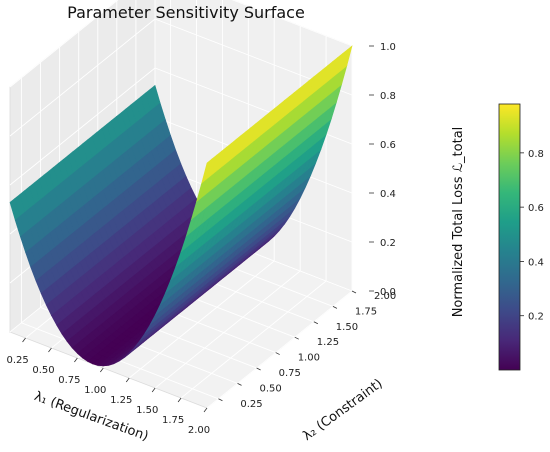 Image resolution: width=550 pixels, height=452 pixels. What do you see at coordinates (342, 410) in the screenshot?
I see `y-axis-label: λ₂ (Constraint)` at bounding box center [342, 410].